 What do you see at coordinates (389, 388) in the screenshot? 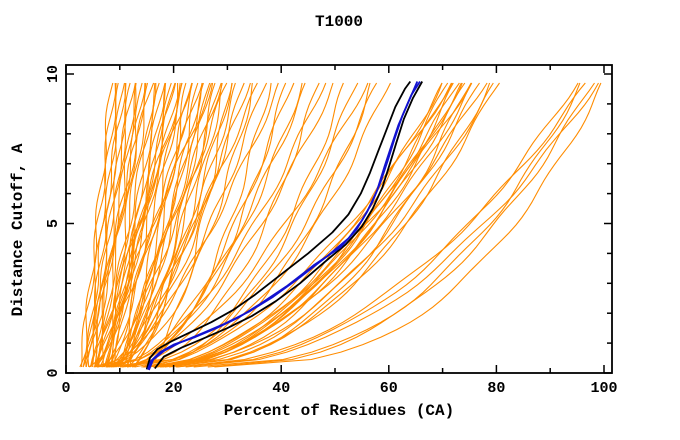
I see `x-tick-label: 60` at bounding box center [389, 388].